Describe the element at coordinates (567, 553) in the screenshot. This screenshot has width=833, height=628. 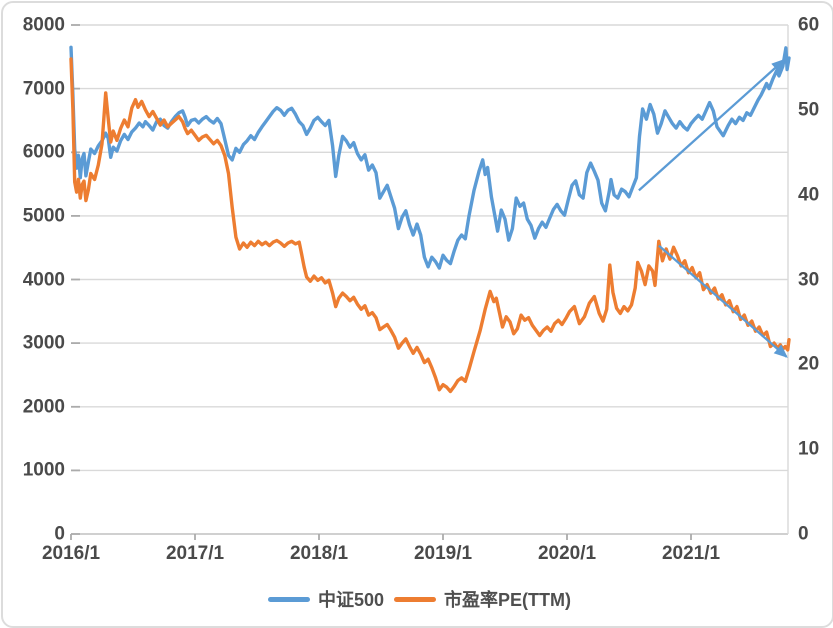
I see `x-axis-label: 2020/1` at that location.